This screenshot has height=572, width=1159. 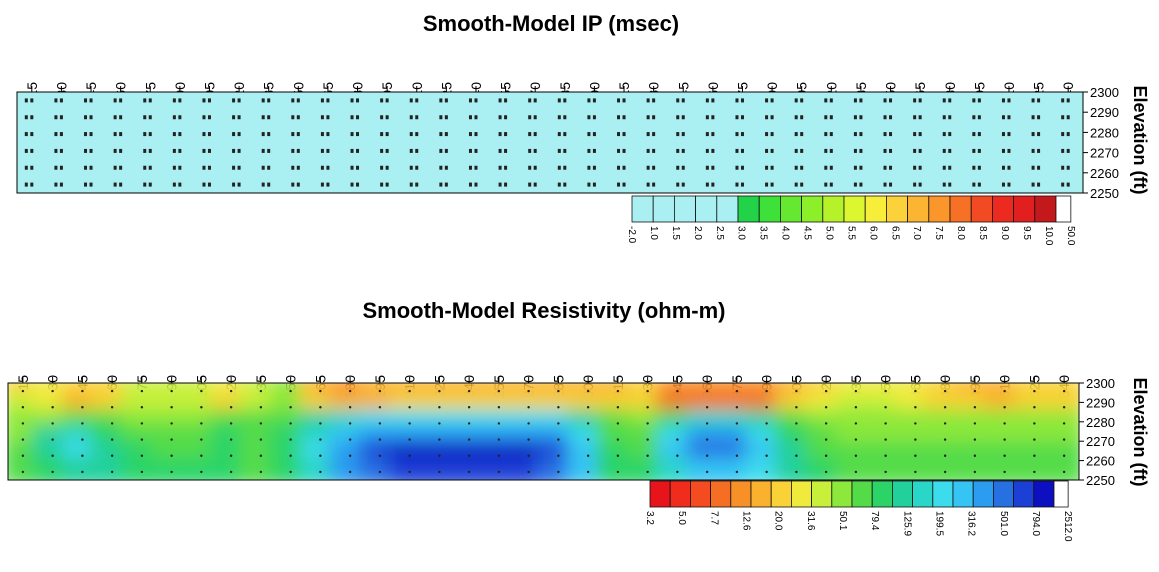 I want to click on y-tick-label: 2270, so click(x=1100, y=441).